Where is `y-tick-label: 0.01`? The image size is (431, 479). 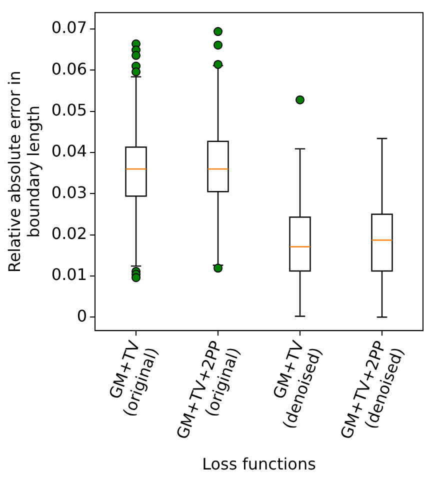 y-tick-label: 0.01 is located at coordinates (69, 274).